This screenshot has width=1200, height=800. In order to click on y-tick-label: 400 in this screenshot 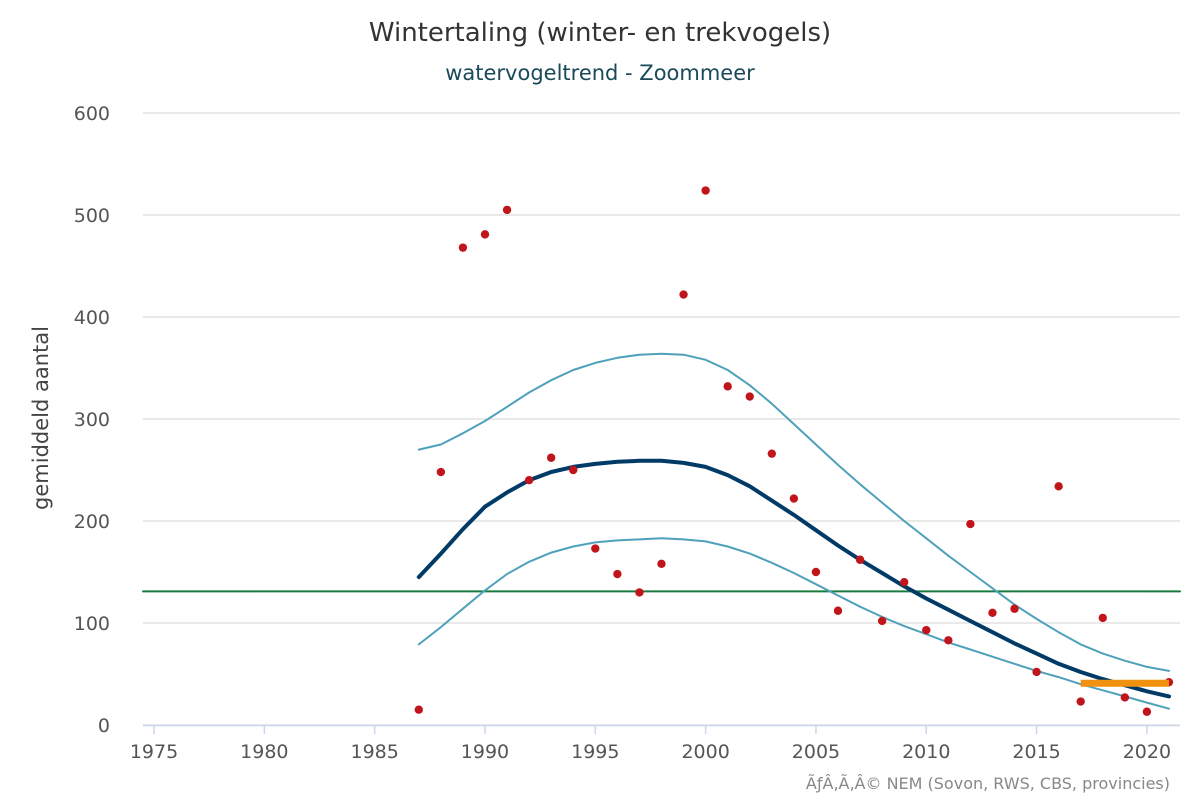, I will do `click(92, 318)`.